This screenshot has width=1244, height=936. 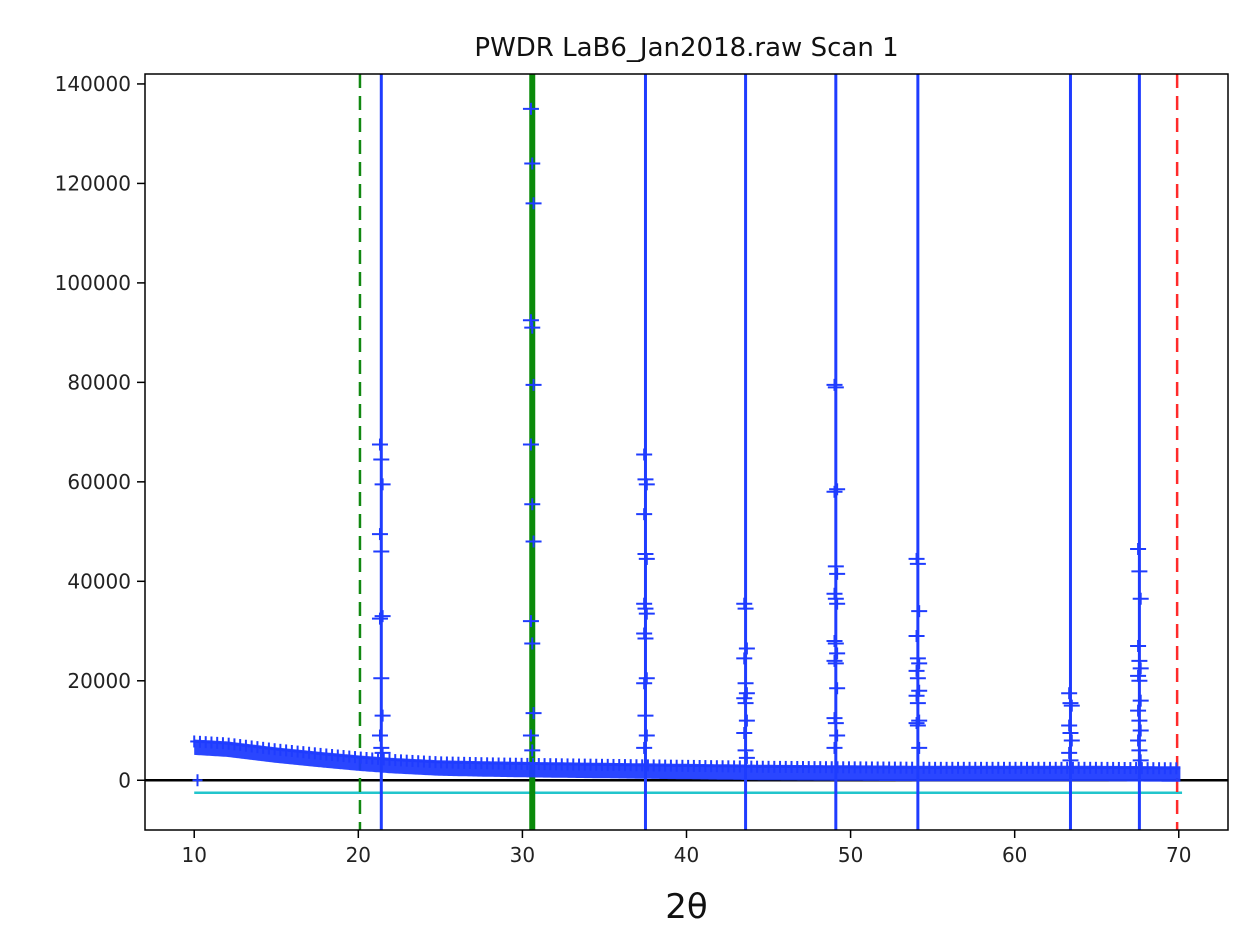 What do you see at coordinates (194, 855) in the screenshot?
I see `x-tick-label: 10` at bounding box center [194, 855].